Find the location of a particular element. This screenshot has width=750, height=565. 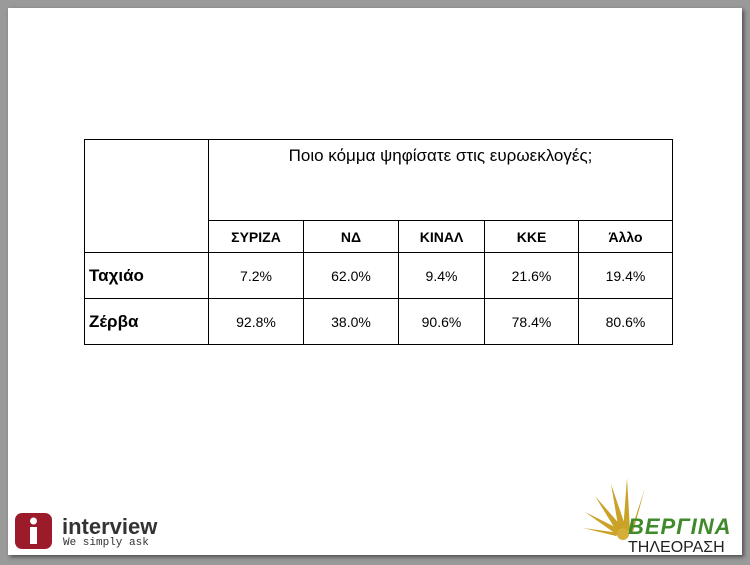

data-row: Ζέρβα 92.8% 38.0% 90.6% 78.4% 80.6% is located at coordinates (378, 321).